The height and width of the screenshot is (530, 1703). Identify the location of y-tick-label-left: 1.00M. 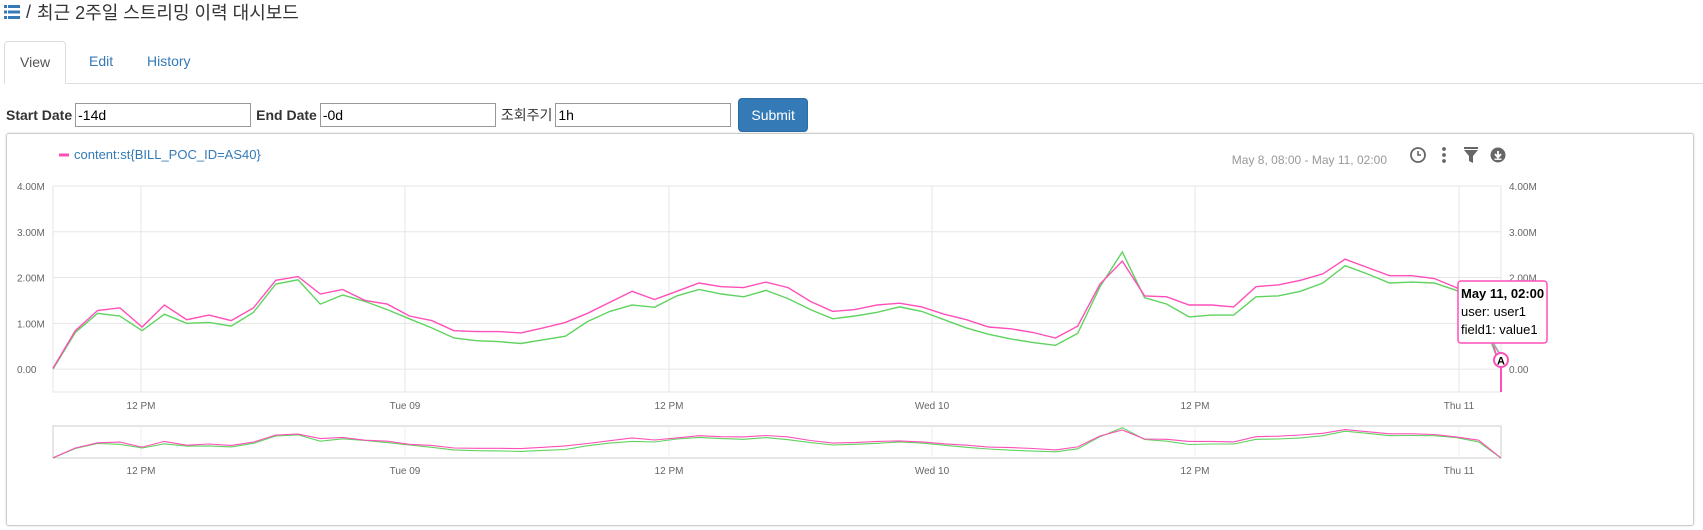
(31, 324).